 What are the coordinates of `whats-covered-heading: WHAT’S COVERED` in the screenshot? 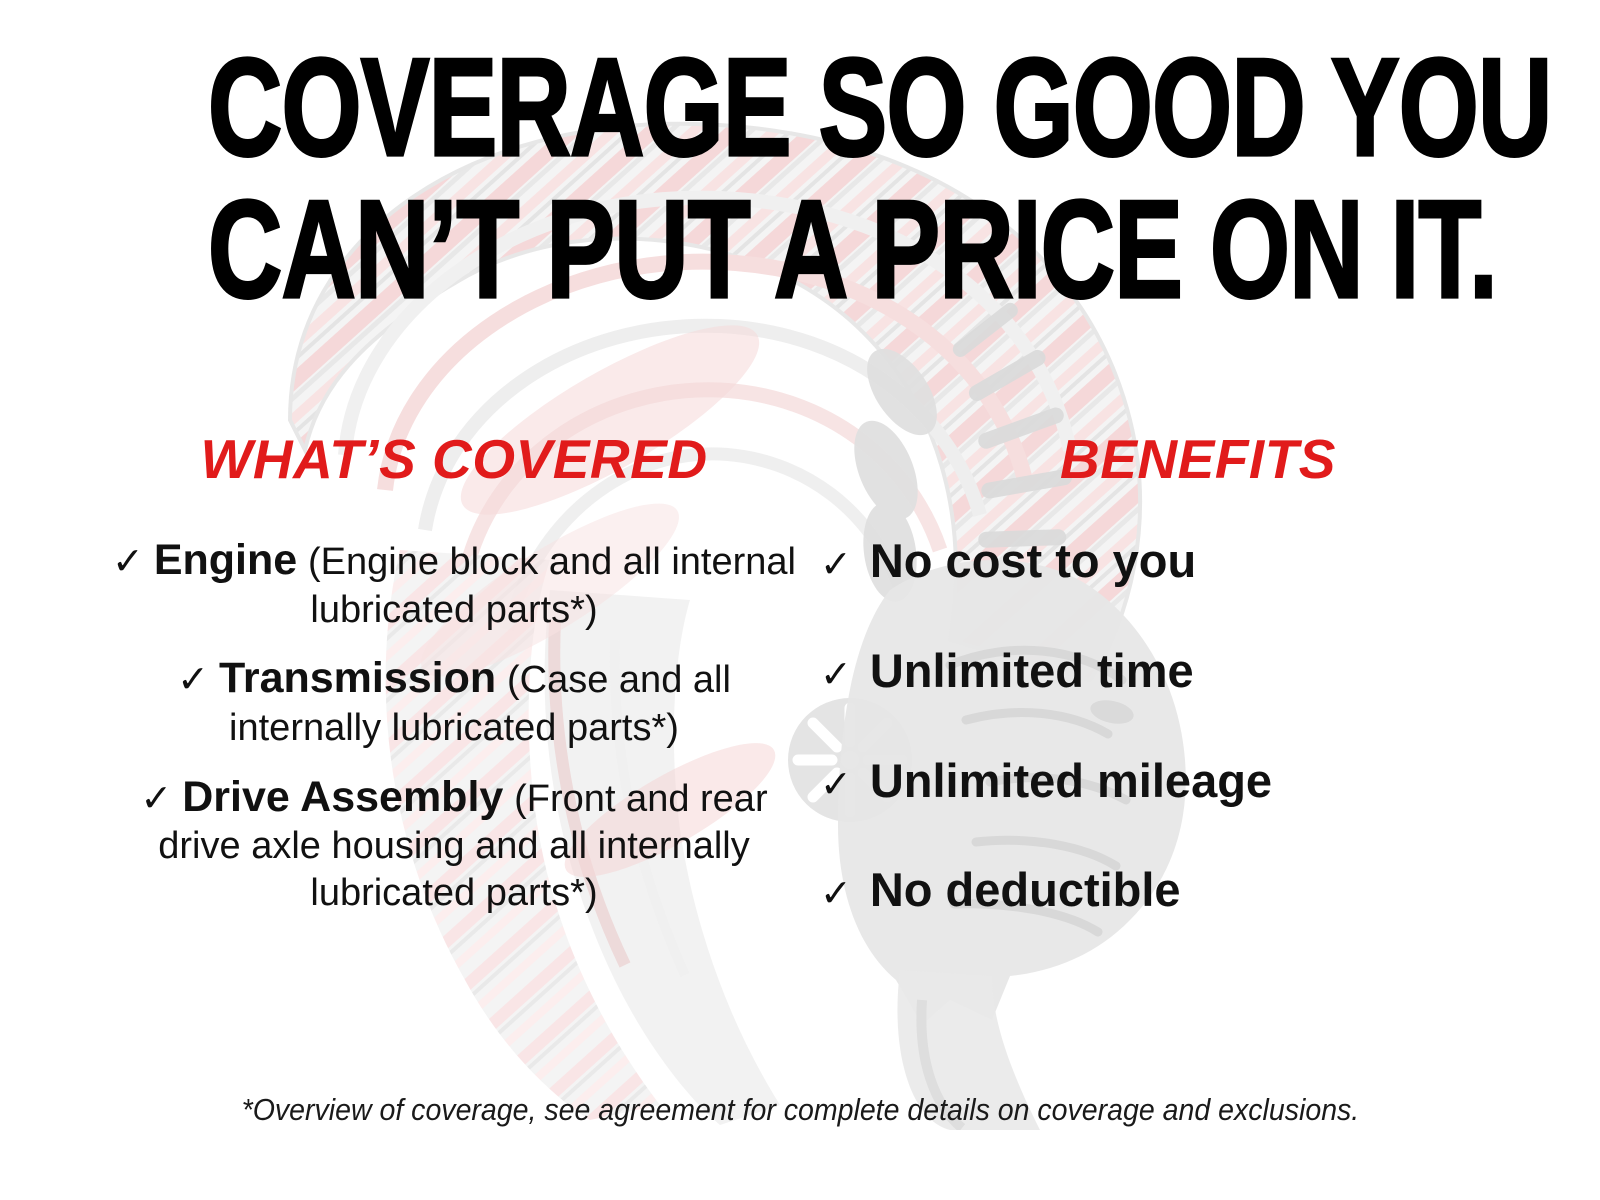 It's located at (454, 459).